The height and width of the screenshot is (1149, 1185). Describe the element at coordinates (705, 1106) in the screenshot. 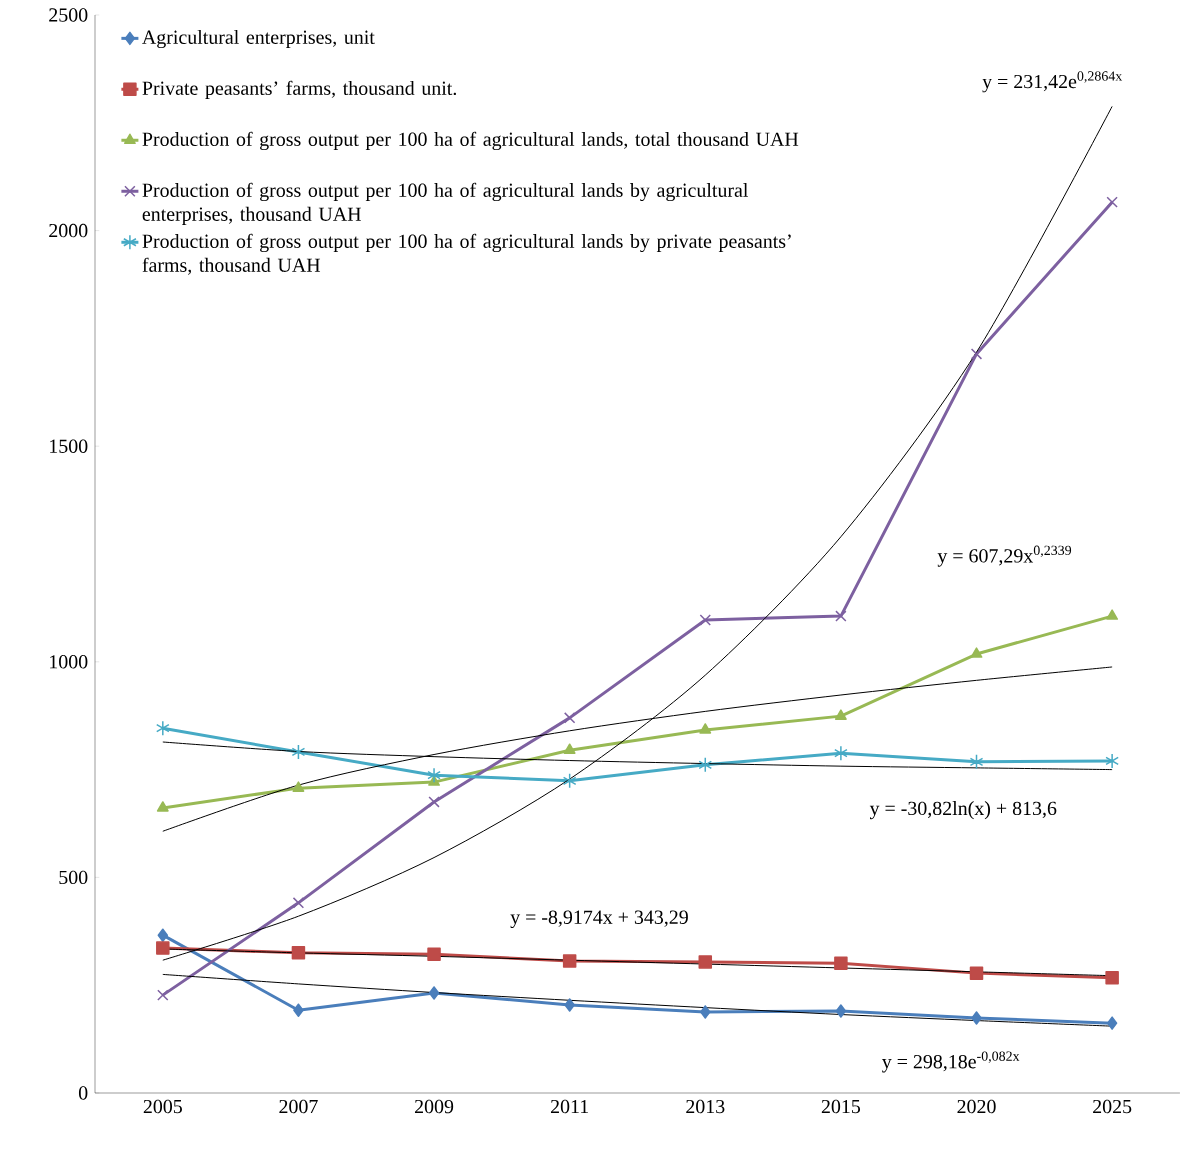

I see `x-tick-label: 2013` at that location.